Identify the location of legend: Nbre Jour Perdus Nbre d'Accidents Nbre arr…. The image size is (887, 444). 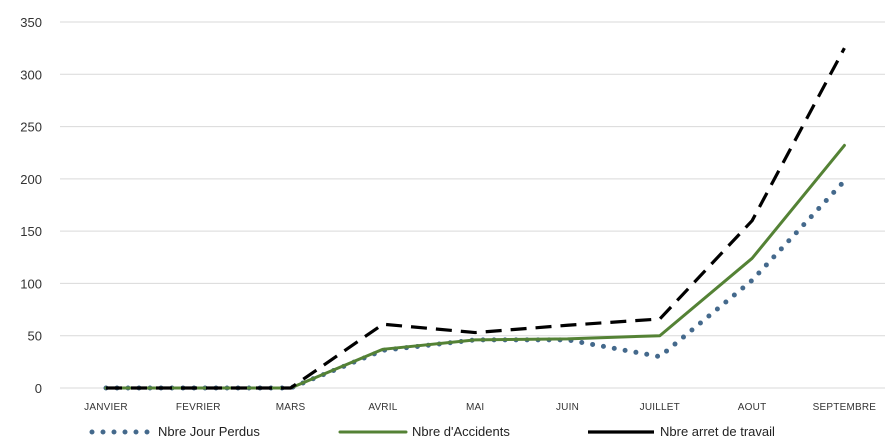
(432, 431).